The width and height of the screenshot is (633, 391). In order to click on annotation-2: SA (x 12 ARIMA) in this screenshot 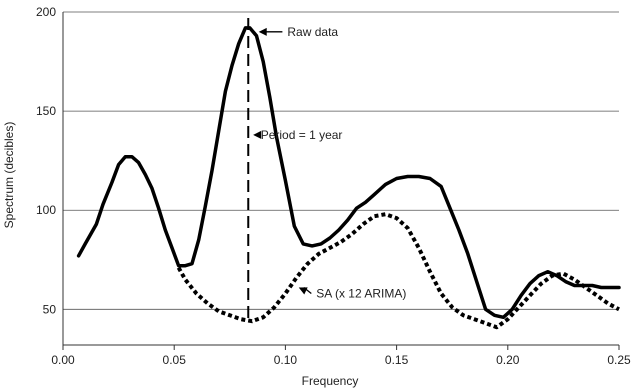, I will do `click(352, 293)`.